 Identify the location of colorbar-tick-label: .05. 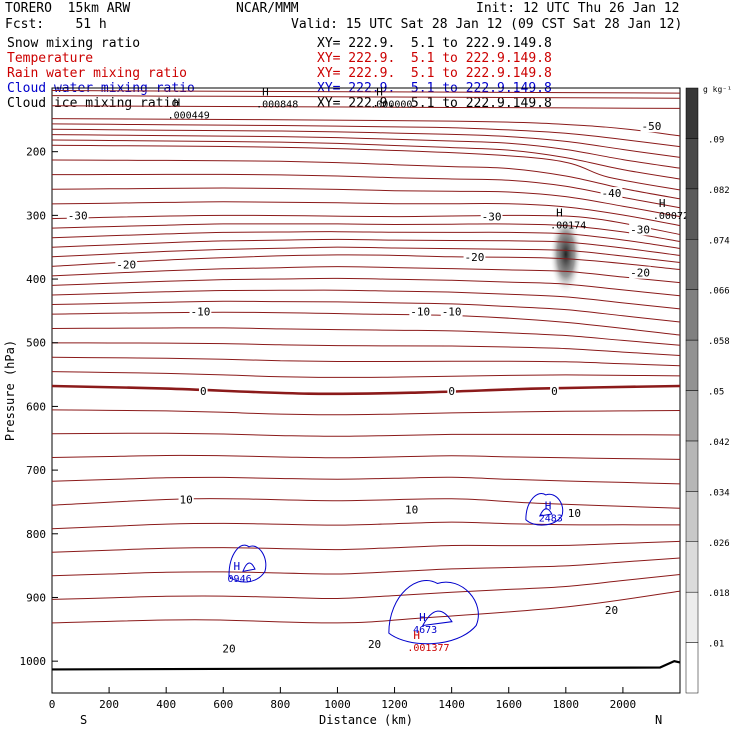
(716, 393).